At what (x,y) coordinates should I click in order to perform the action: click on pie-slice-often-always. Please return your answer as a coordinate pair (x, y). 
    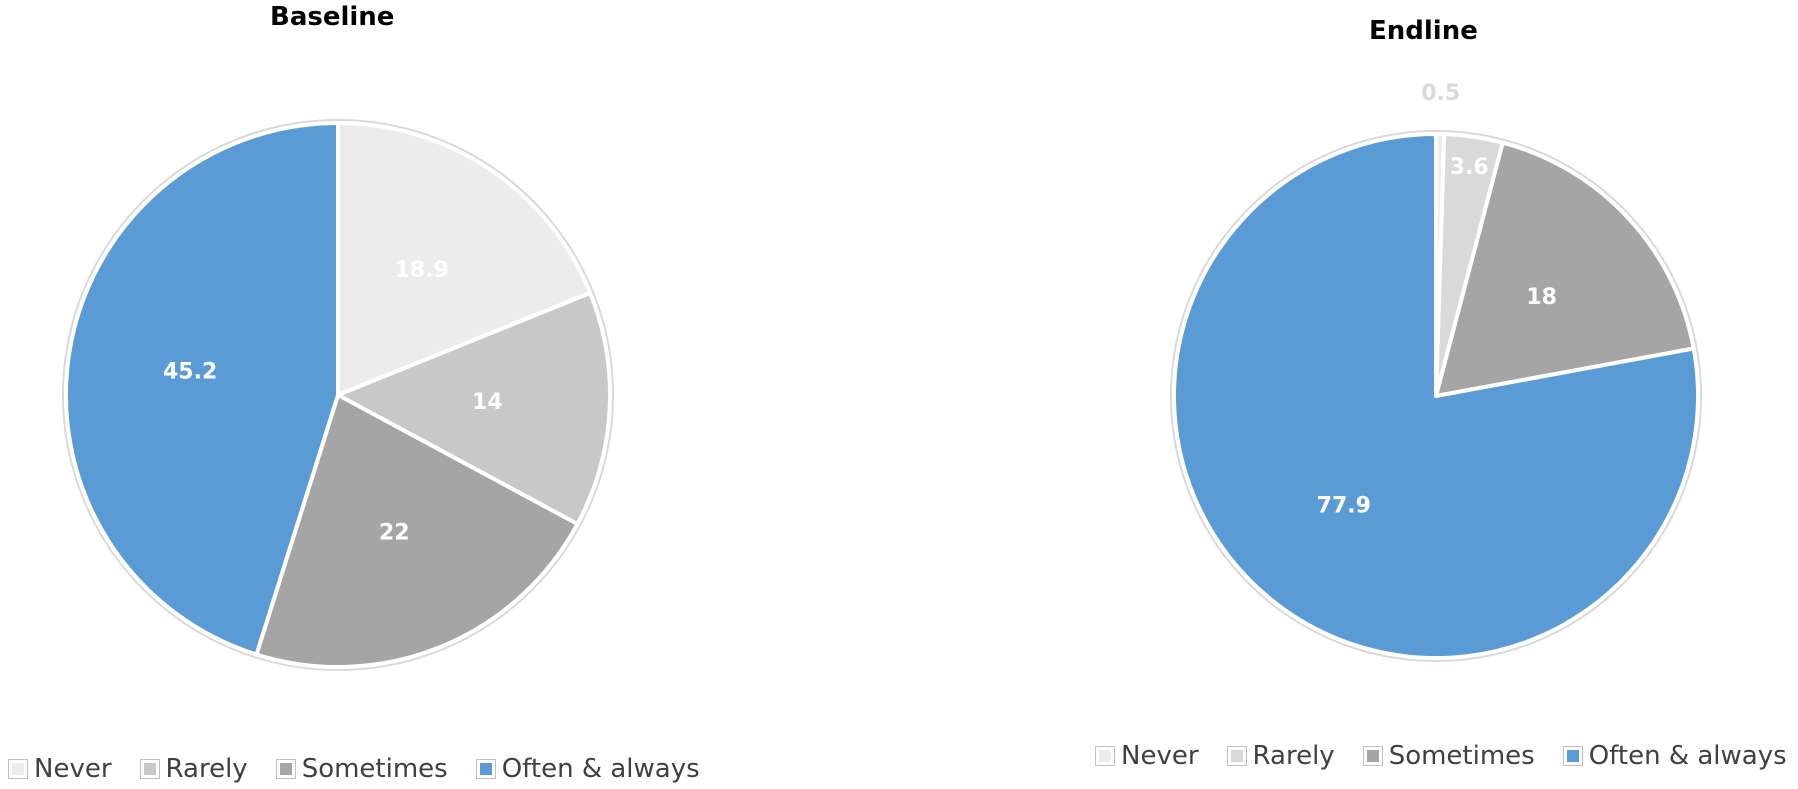
    Looking at the image, I should click on (202, 389).